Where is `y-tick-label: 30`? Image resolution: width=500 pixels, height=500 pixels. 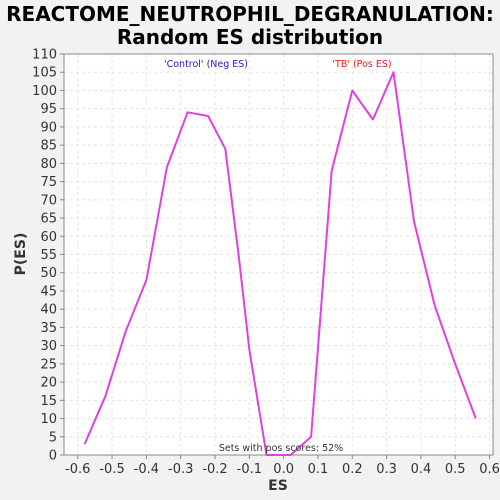
y-tick-label: 30 is located at coordinates (48, 346).